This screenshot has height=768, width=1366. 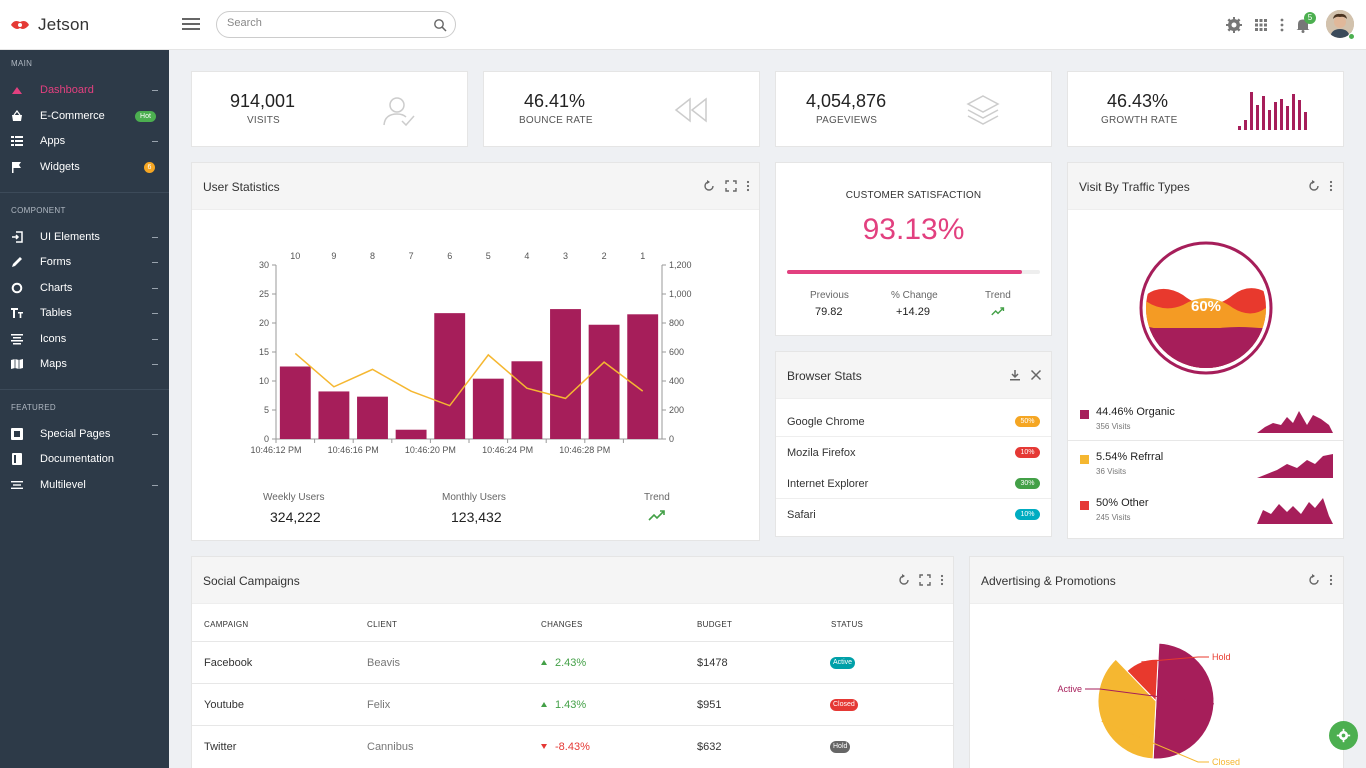 What do you see at coordinates (84, 485) in the screenshot?
I see `sidebar-item-multilevel: Multilevel` at bounding box center [84, 485].